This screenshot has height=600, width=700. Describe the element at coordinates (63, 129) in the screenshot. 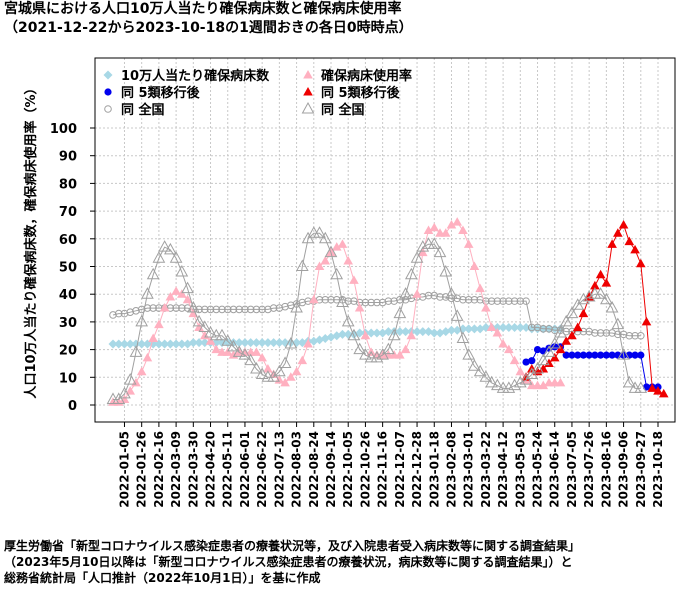

I see `y-tick-label: 100` at that location.